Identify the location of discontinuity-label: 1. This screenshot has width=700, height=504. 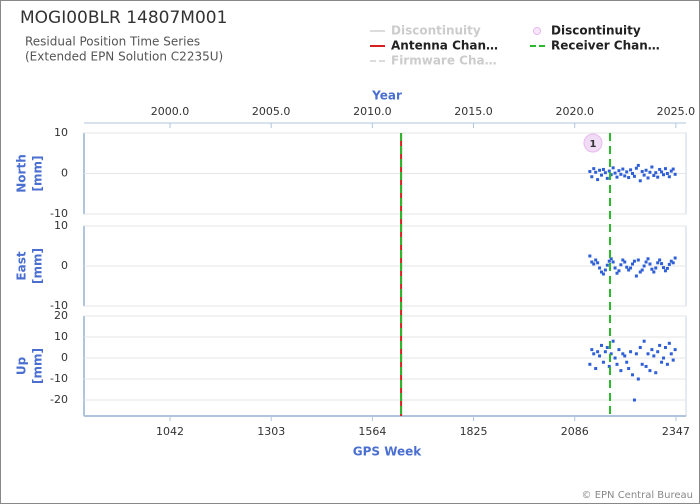
(592, 144).